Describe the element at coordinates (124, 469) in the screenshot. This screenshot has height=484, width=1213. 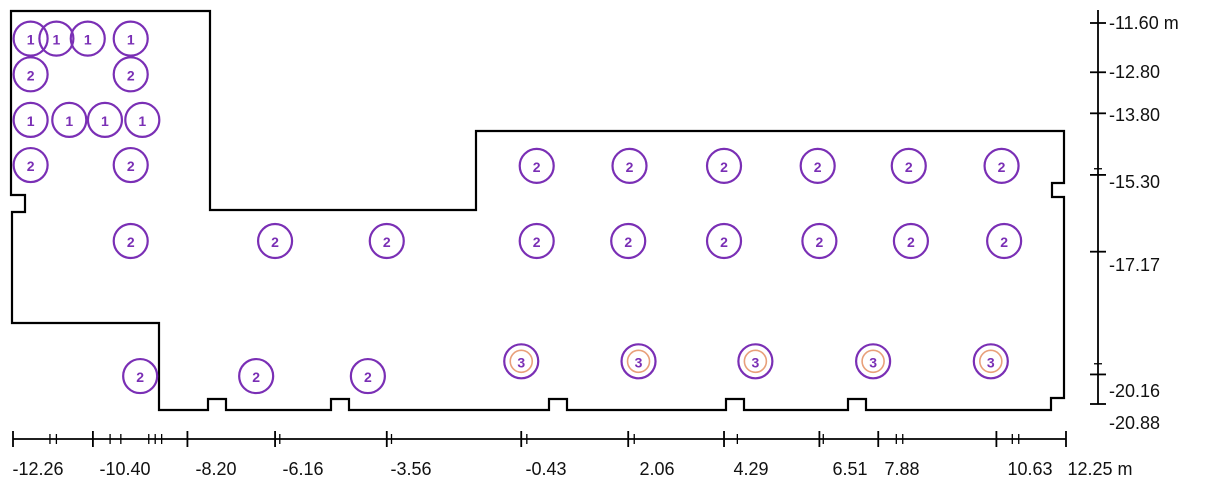
I see `x-axis-tick-label: -10.40` at that location.